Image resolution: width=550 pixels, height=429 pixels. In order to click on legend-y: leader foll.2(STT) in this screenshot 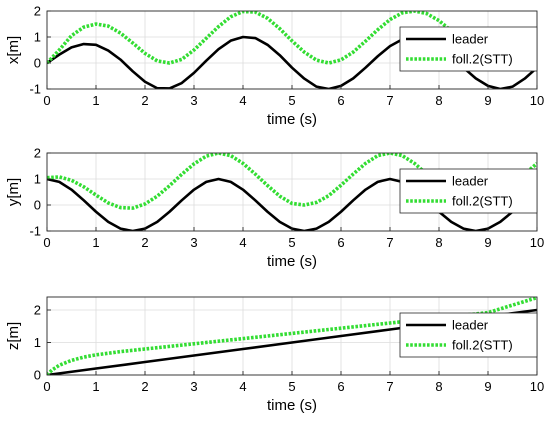, I will do `click(468, 191)`.